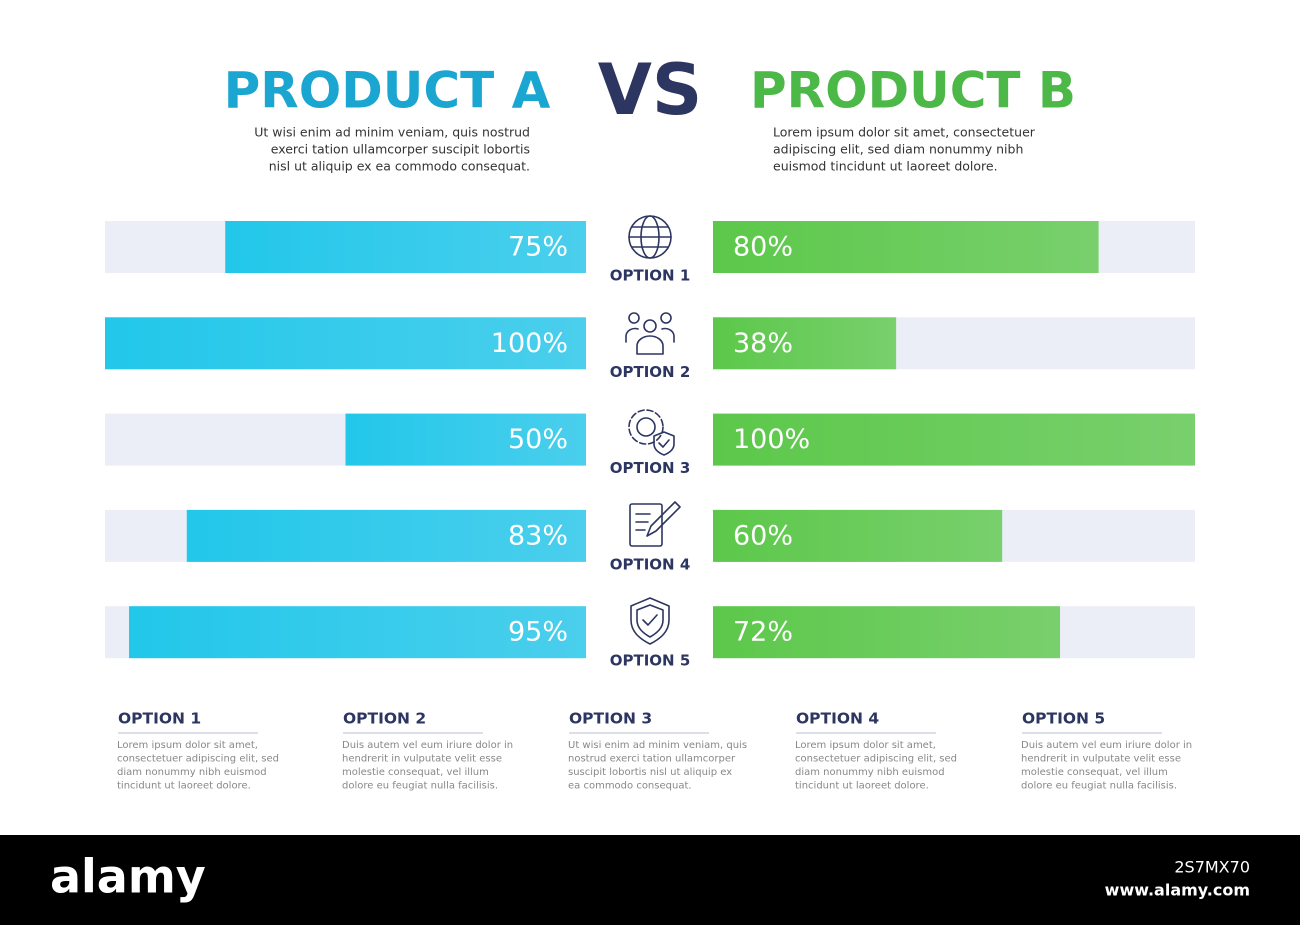 The height and width of the screenshot is (929, 1300). What do you see at coordinates (1063, 719) in the screenshot?
I see `option-title: OPTION 5` at bounding box center [1063, 719].